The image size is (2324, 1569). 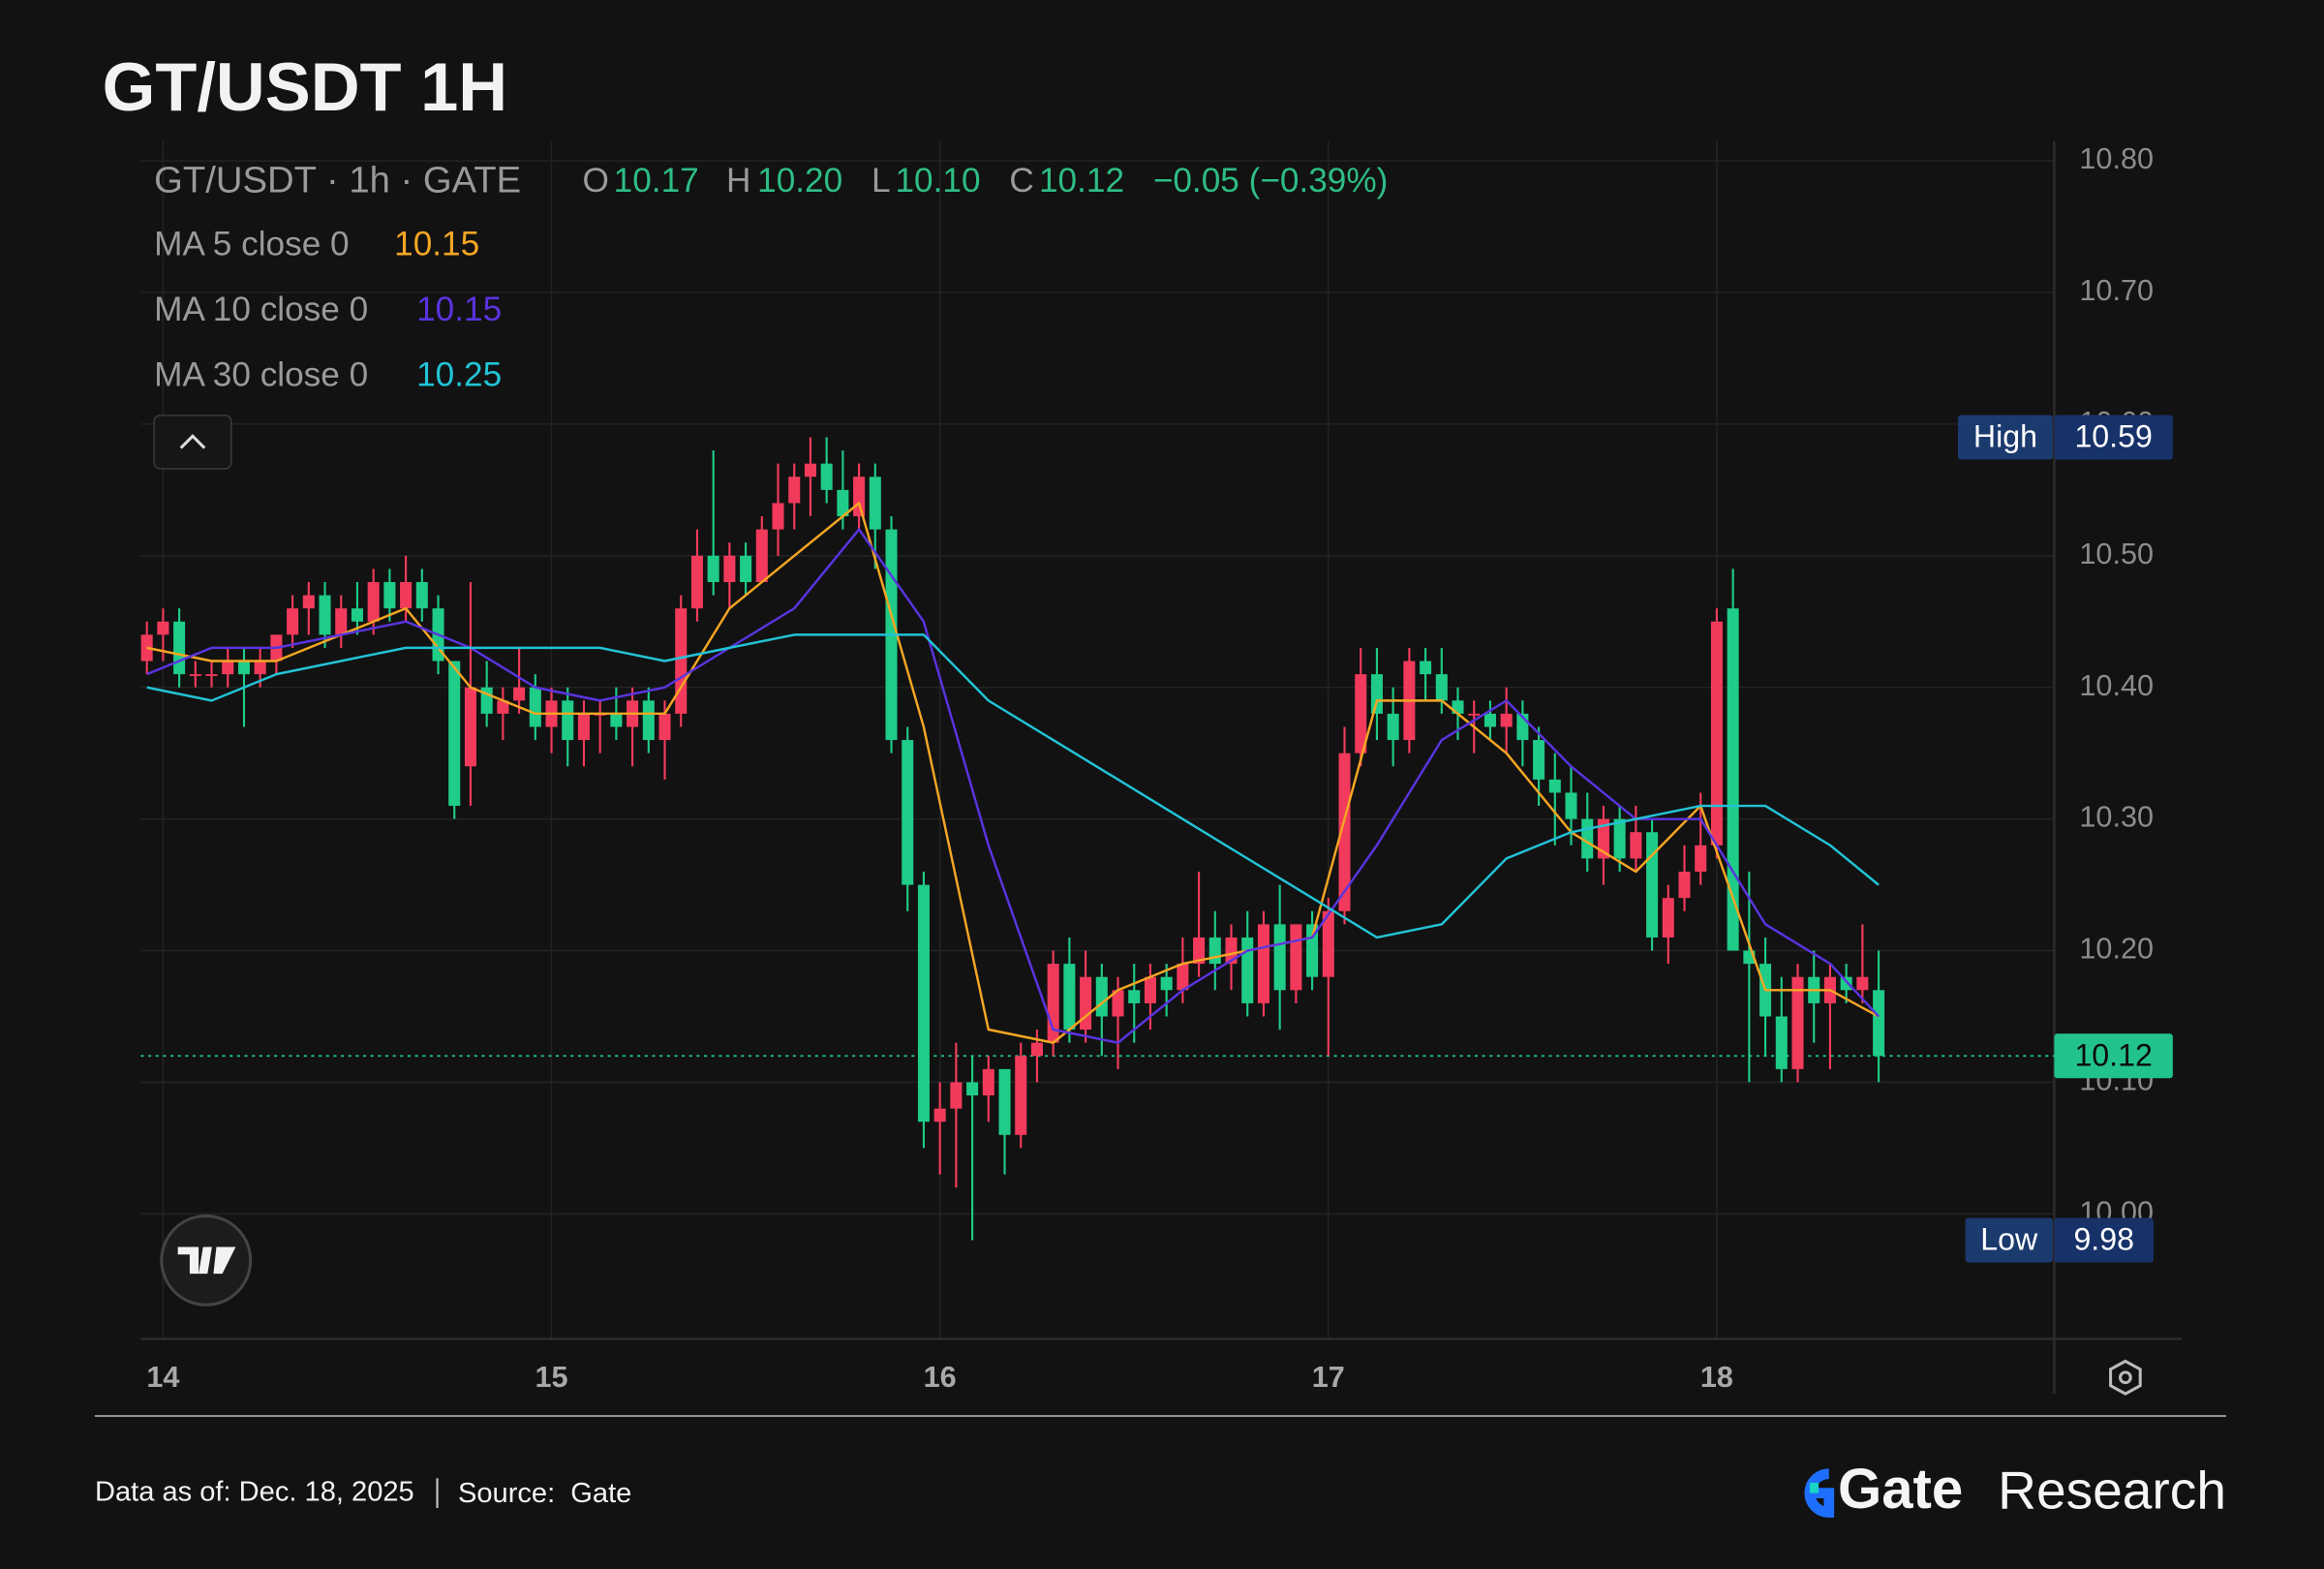 I want to click on y-tick-label: 10.30, so click(x=2116, y=817).